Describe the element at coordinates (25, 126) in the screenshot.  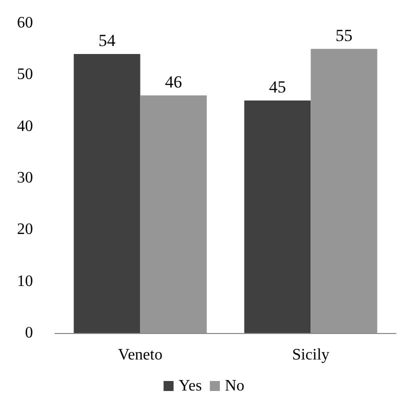
I see `y-tick-label: 40` at that location.